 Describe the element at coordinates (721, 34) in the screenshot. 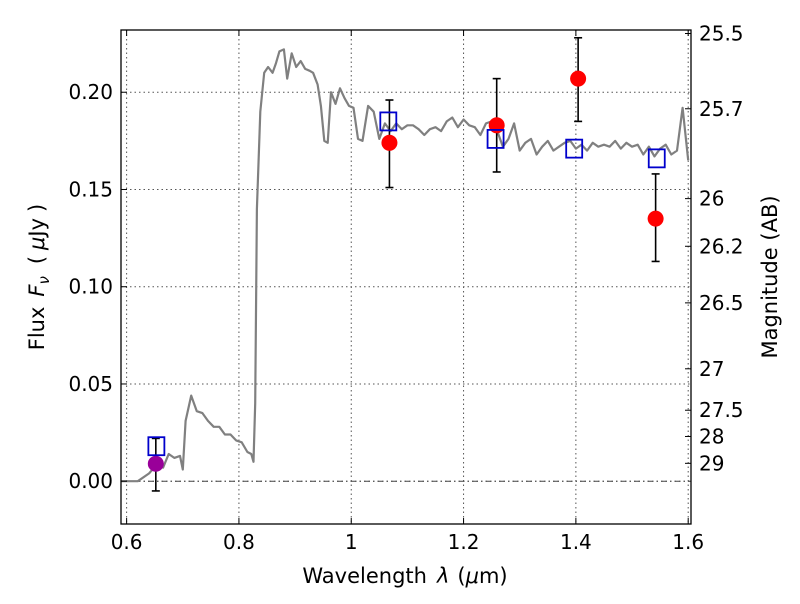

I see `mag-tick-label: 25.5` at that location.